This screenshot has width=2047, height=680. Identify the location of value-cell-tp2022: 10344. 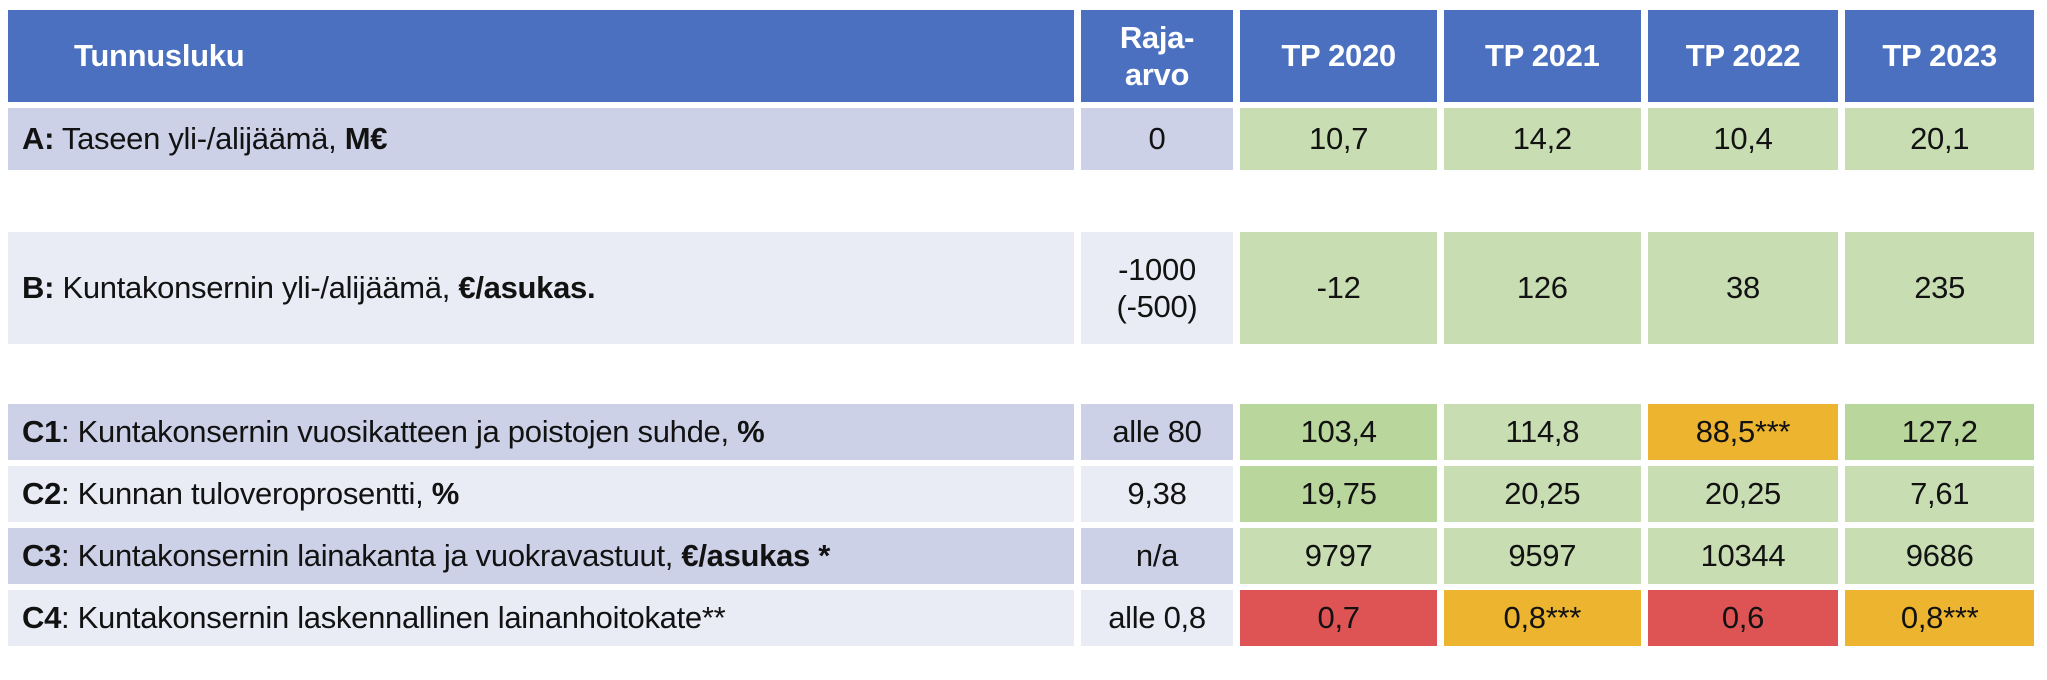
(1743, 556).